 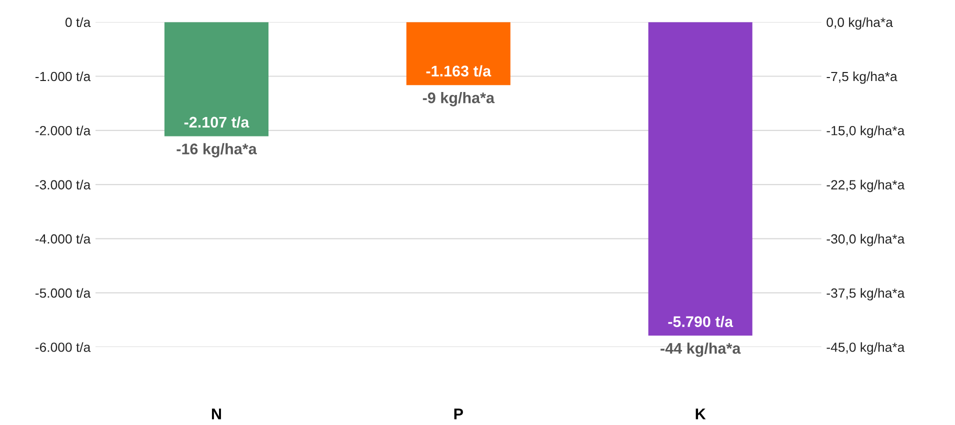 What do you see at coordinates (63, 76) in the screenshot?
I see `y-tick-label: -1.000 t/a` at bounding box center [63, 76].